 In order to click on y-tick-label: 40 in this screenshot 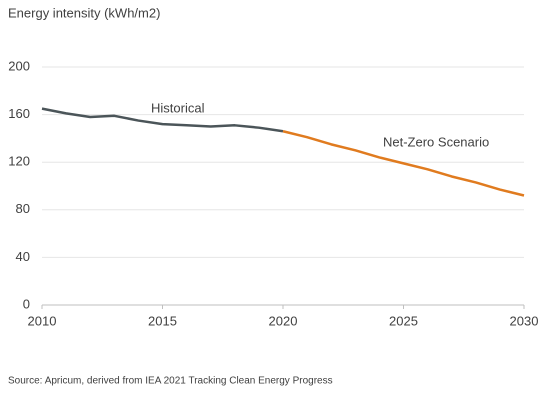, I will do `click(23, 256)`.